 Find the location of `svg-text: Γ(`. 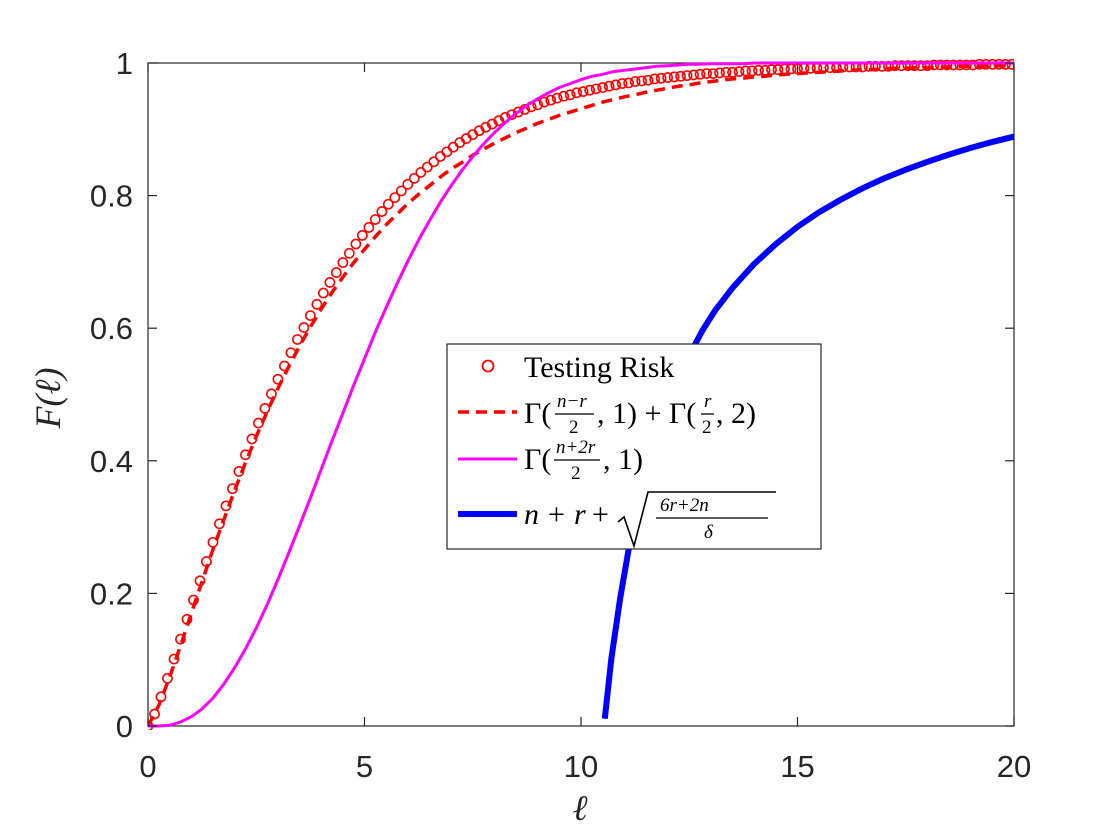

svg-text: Γ( is located at coordinates (537, 459).